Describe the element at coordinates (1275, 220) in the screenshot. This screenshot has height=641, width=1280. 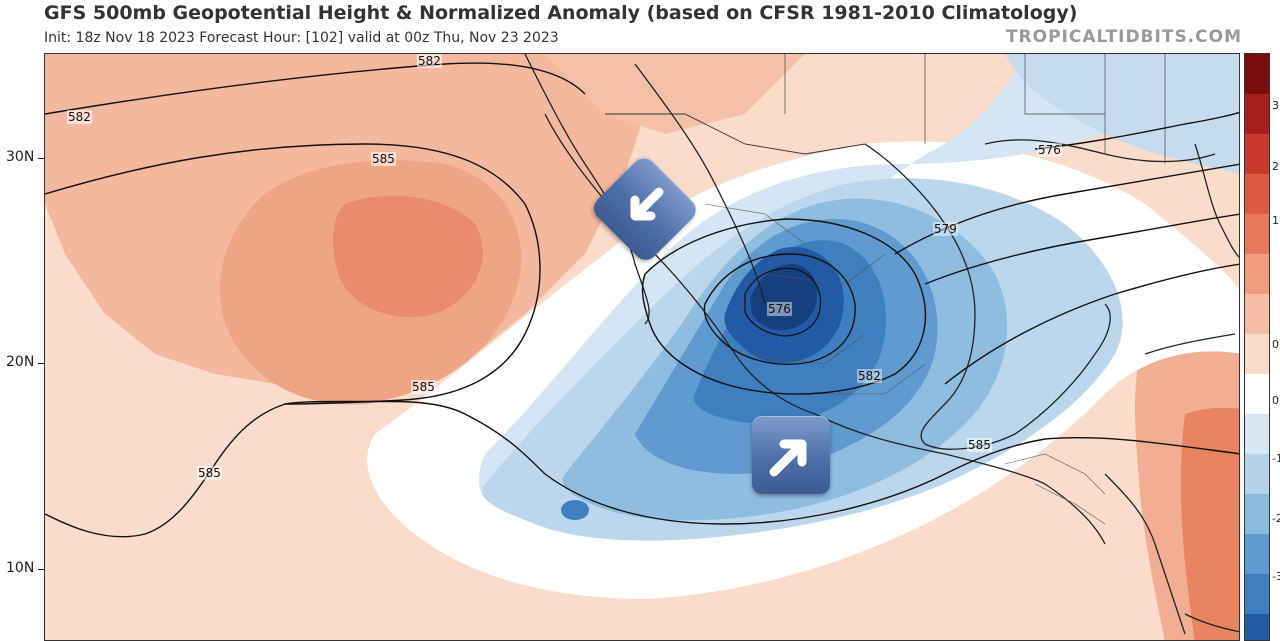
I see `colorbar-tick: 1` at that location.